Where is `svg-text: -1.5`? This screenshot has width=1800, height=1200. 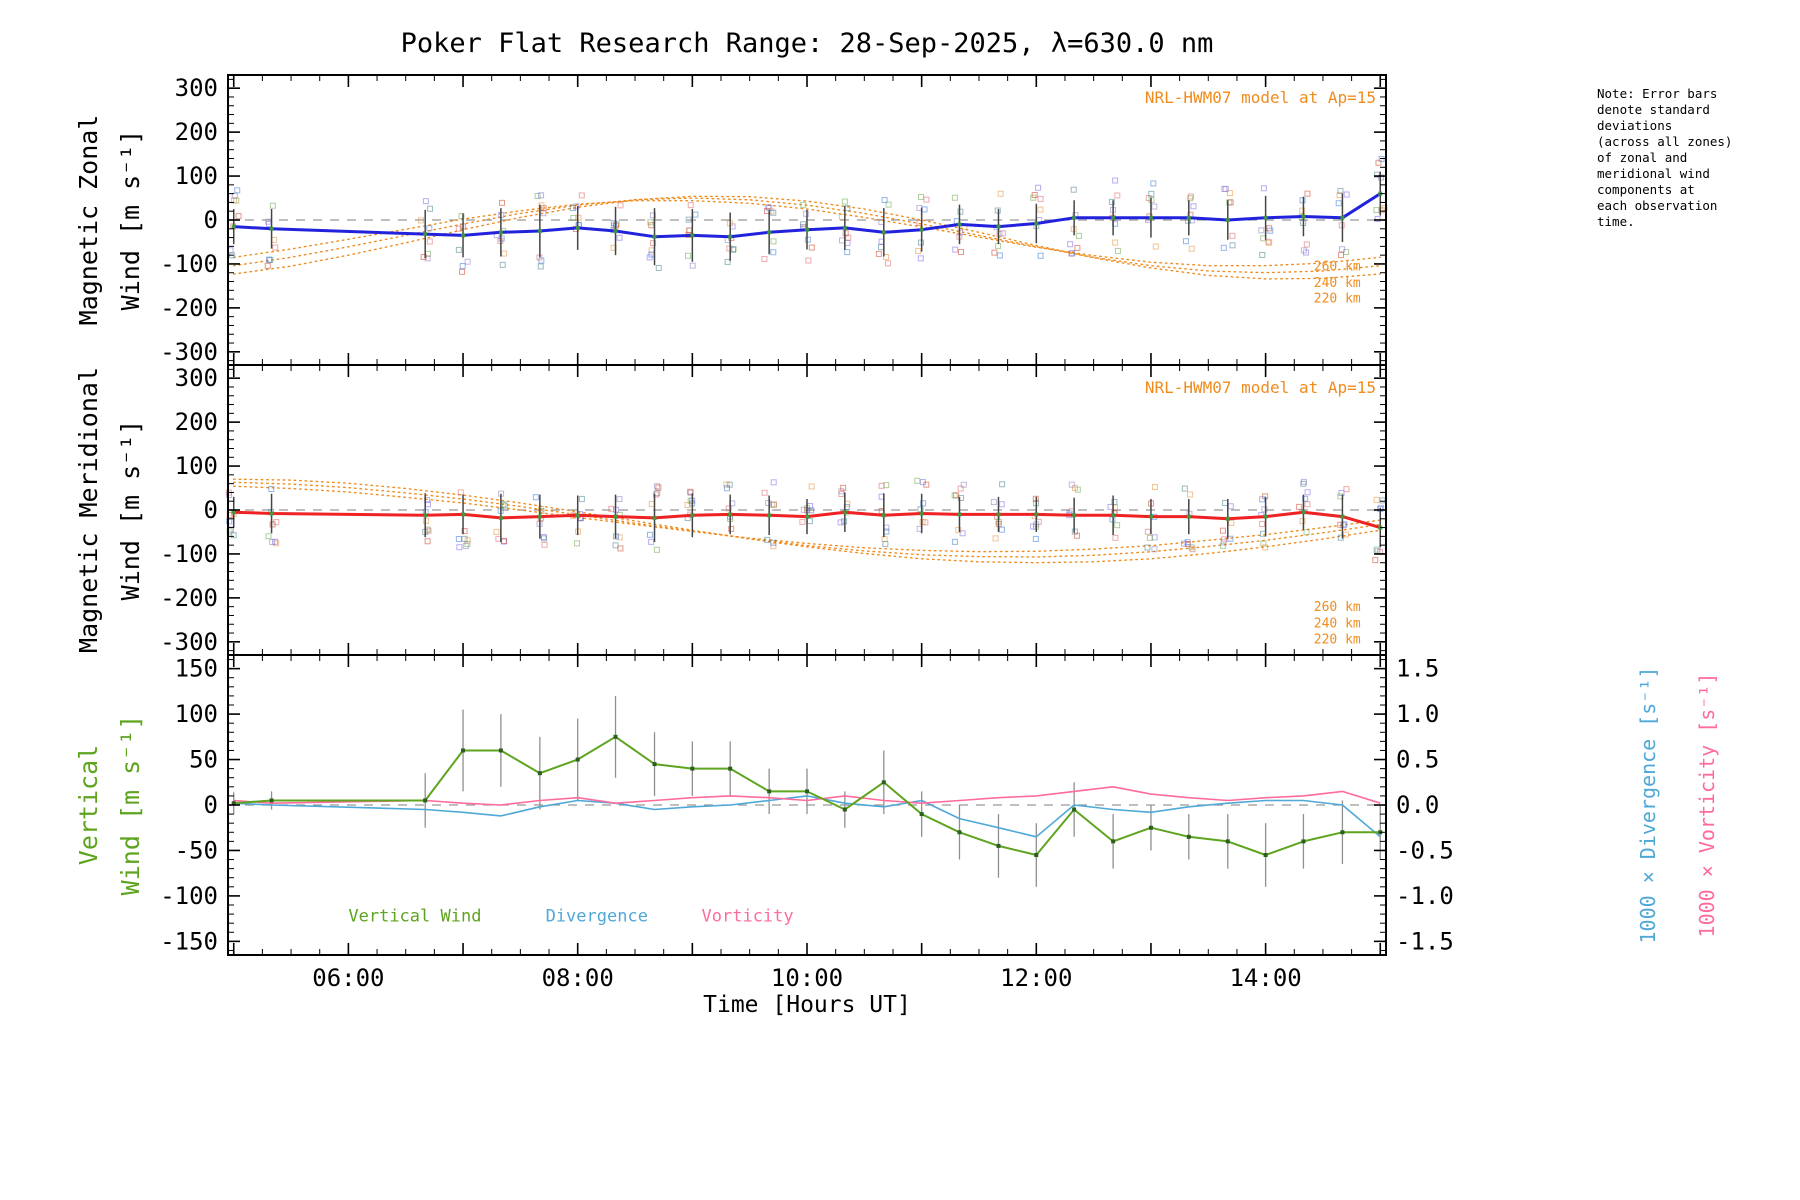 svg-text: -1.5 is located at coordinates (1425, 941).